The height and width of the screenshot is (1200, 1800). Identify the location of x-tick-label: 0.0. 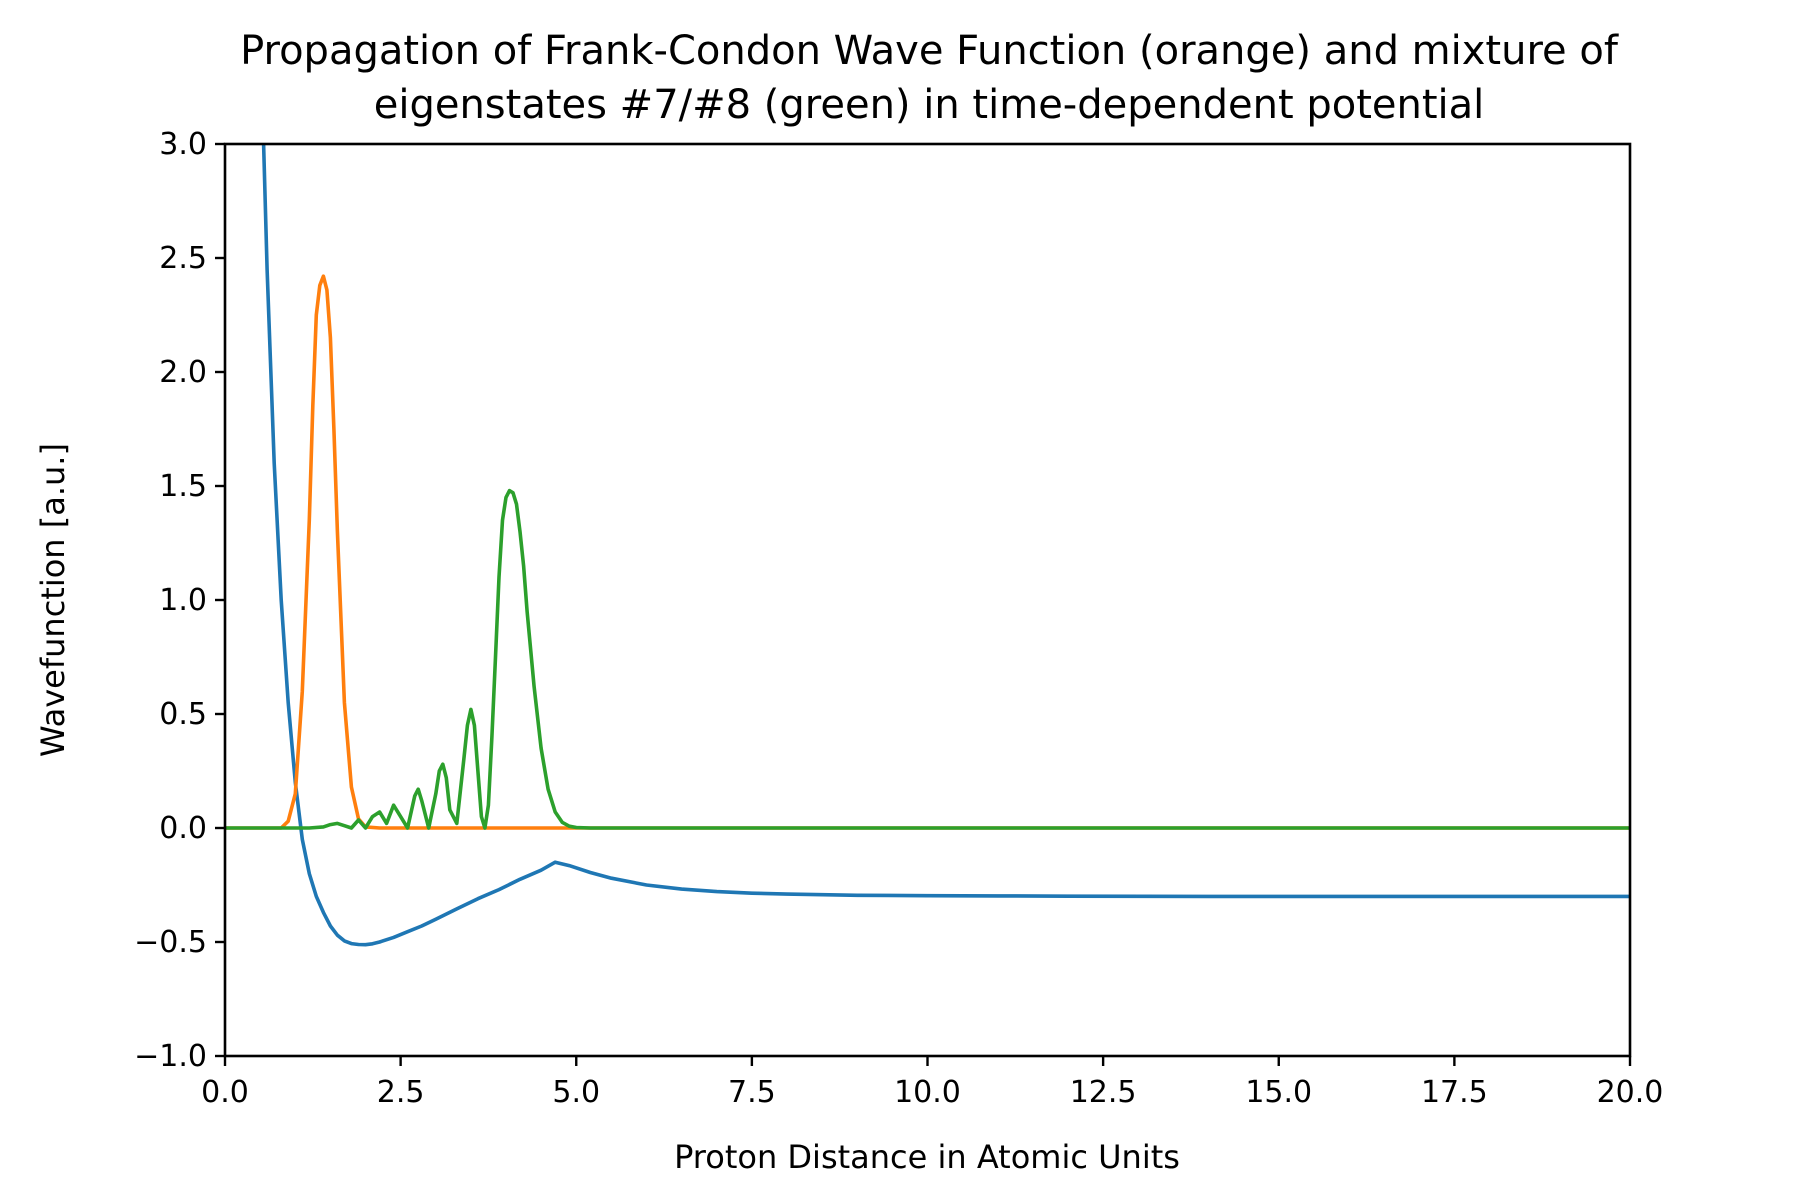
(225, 1092).